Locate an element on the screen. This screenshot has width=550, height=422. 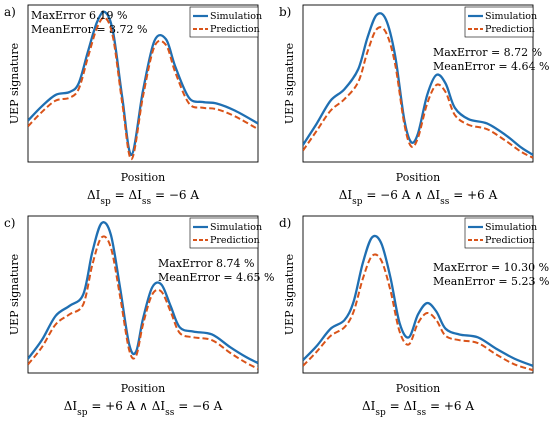
max-error-label: MaxError 6.19 % is located at coordinates (79, 15).